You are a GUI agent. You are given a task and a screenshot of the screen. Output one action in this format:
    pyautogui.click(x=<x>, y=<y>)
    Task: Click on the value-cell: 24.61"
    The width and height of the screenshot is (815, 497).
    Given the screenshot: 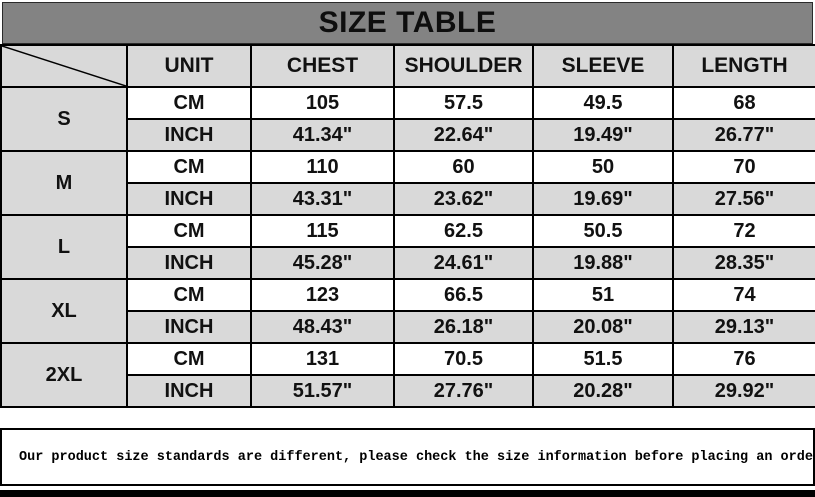 What is the action you would take?
    pyautogui.click(x=463, y=263)
    